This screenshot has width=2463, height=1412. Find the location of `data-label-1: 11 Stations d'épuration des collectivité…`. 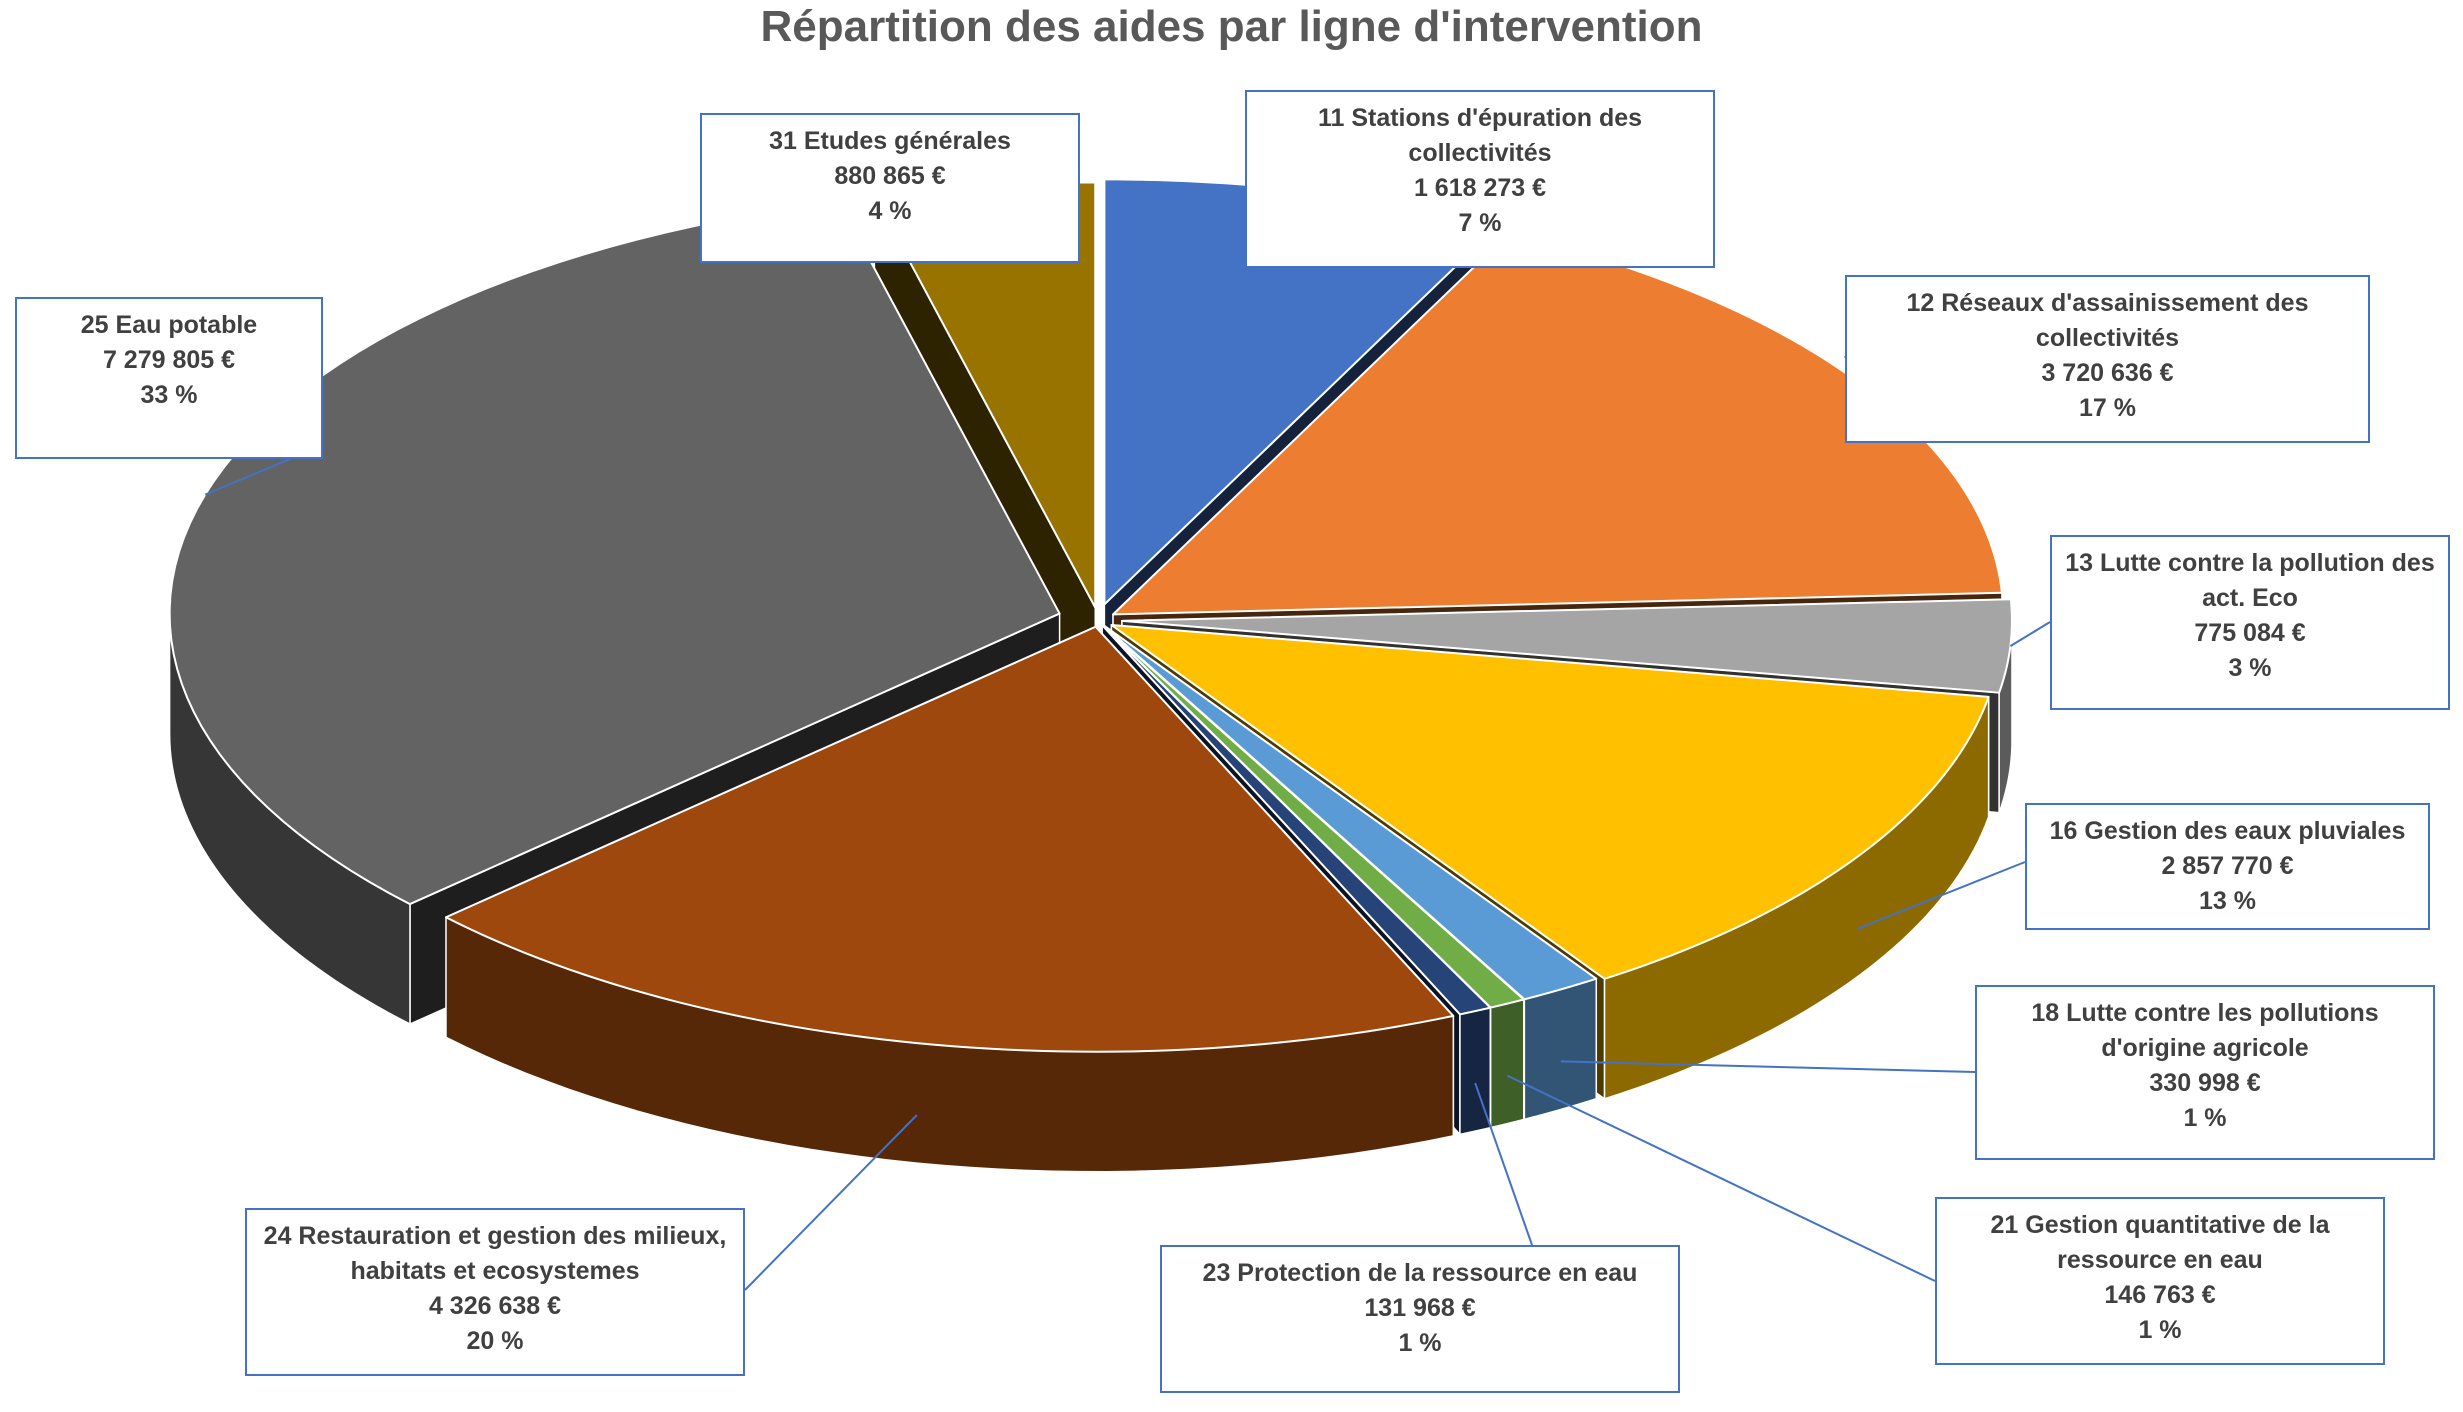

data-label-1: 11 Stations d'épuration des collectivité… is located at coordinates (1480, 179).